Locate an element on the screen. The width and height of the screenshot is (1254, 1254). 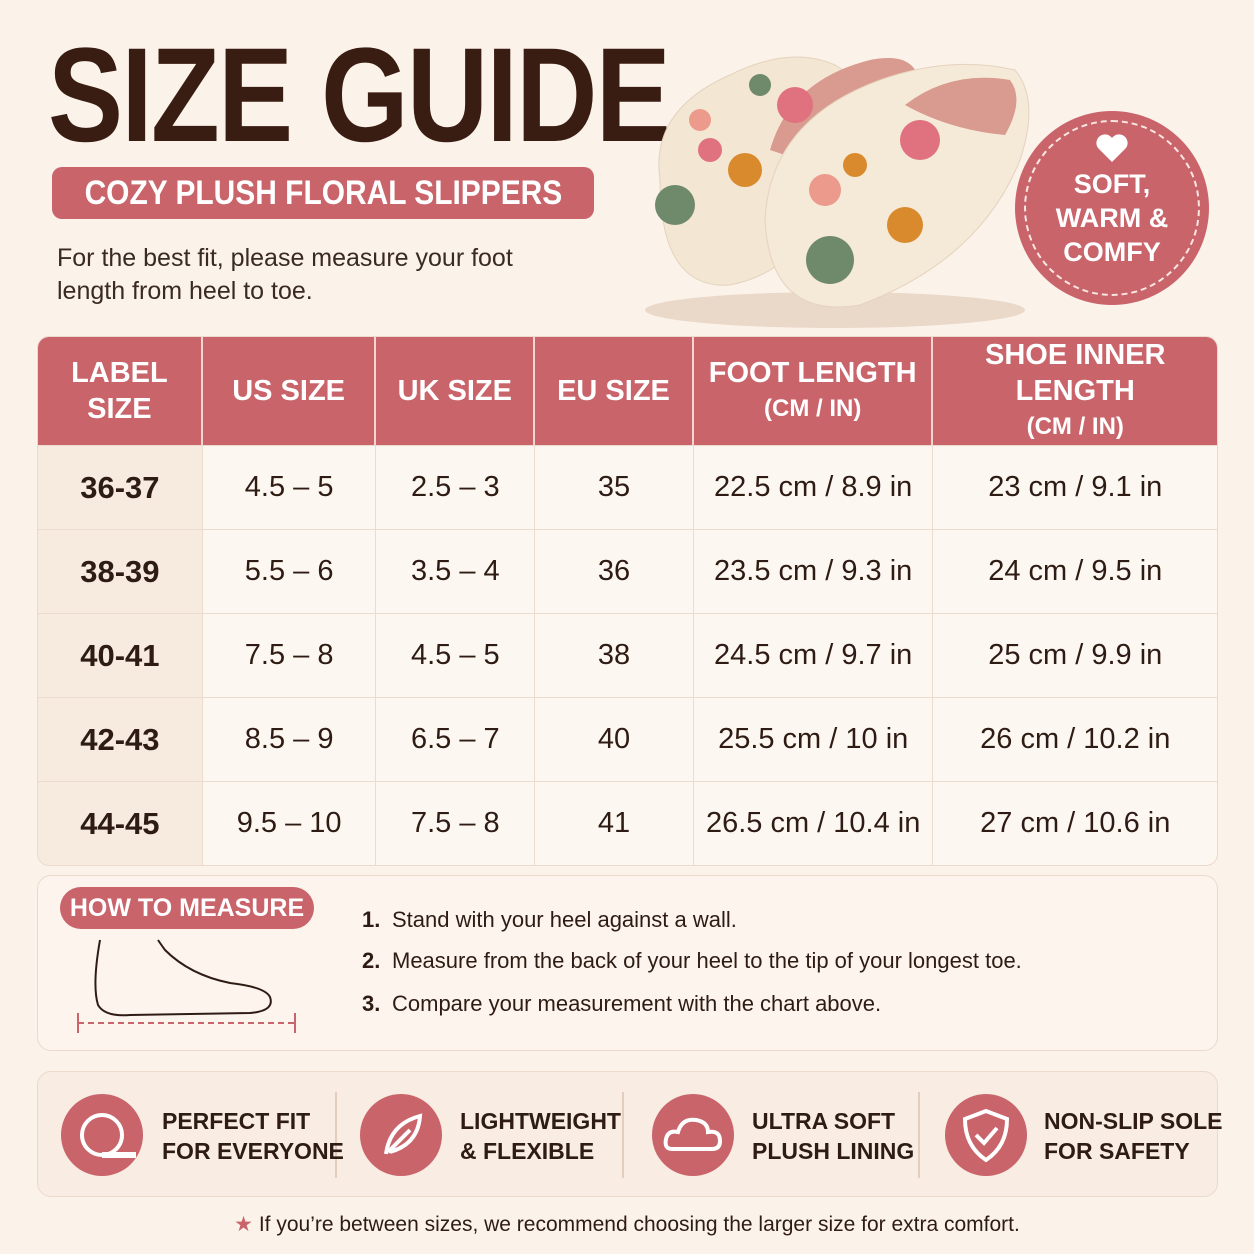
header-title: UK SIZE is located at coordinates (454, 391).